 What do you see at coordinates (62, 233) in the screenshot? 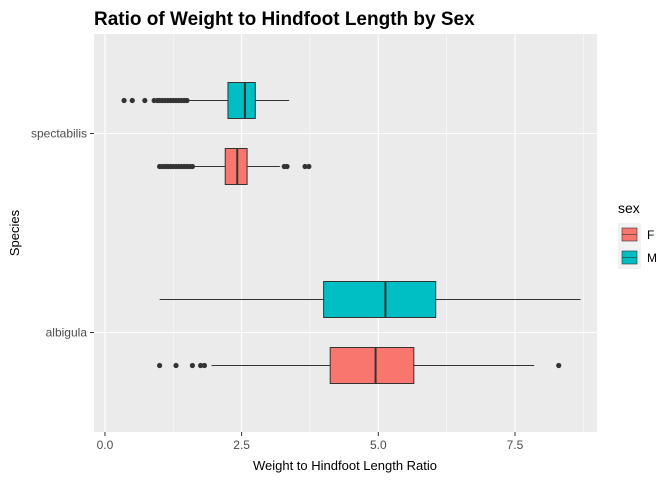
I see `y-axis: spectabilis albigula` at bounding box center [62, 233].